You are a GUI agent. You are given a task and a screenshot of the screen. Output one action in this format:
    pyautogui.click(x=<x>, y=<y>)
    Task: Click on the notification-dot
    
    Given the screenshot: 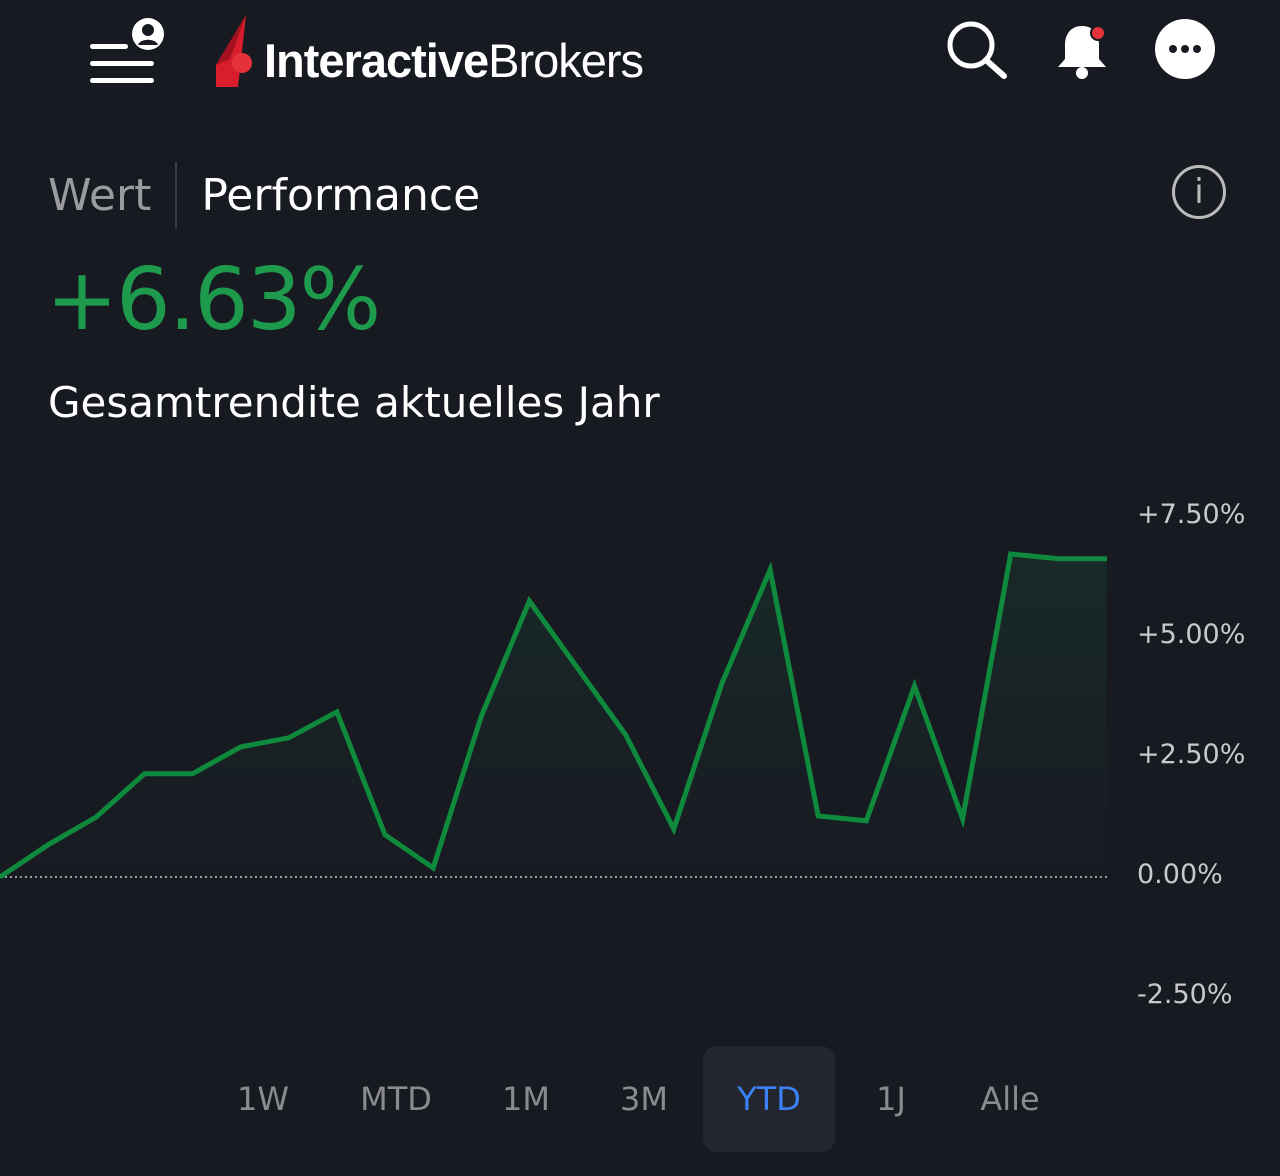 What is the action you would take?
    pyautogui.click(x=1098, y=33)
    